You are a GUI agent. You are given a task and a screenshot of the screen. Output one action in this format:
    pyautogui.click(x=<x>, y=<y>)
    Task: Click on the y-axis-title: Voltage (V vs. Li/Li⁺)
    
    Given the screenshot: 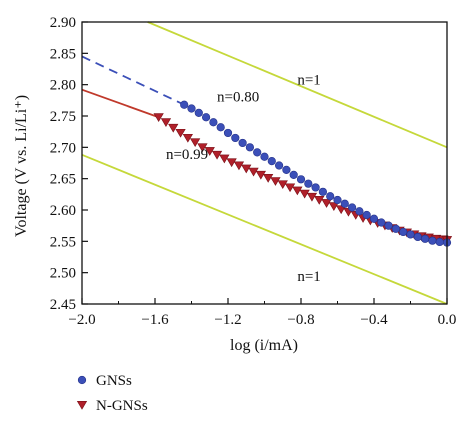 What is the action you would take?
    pyautogui.click(x=21, y=166)
    